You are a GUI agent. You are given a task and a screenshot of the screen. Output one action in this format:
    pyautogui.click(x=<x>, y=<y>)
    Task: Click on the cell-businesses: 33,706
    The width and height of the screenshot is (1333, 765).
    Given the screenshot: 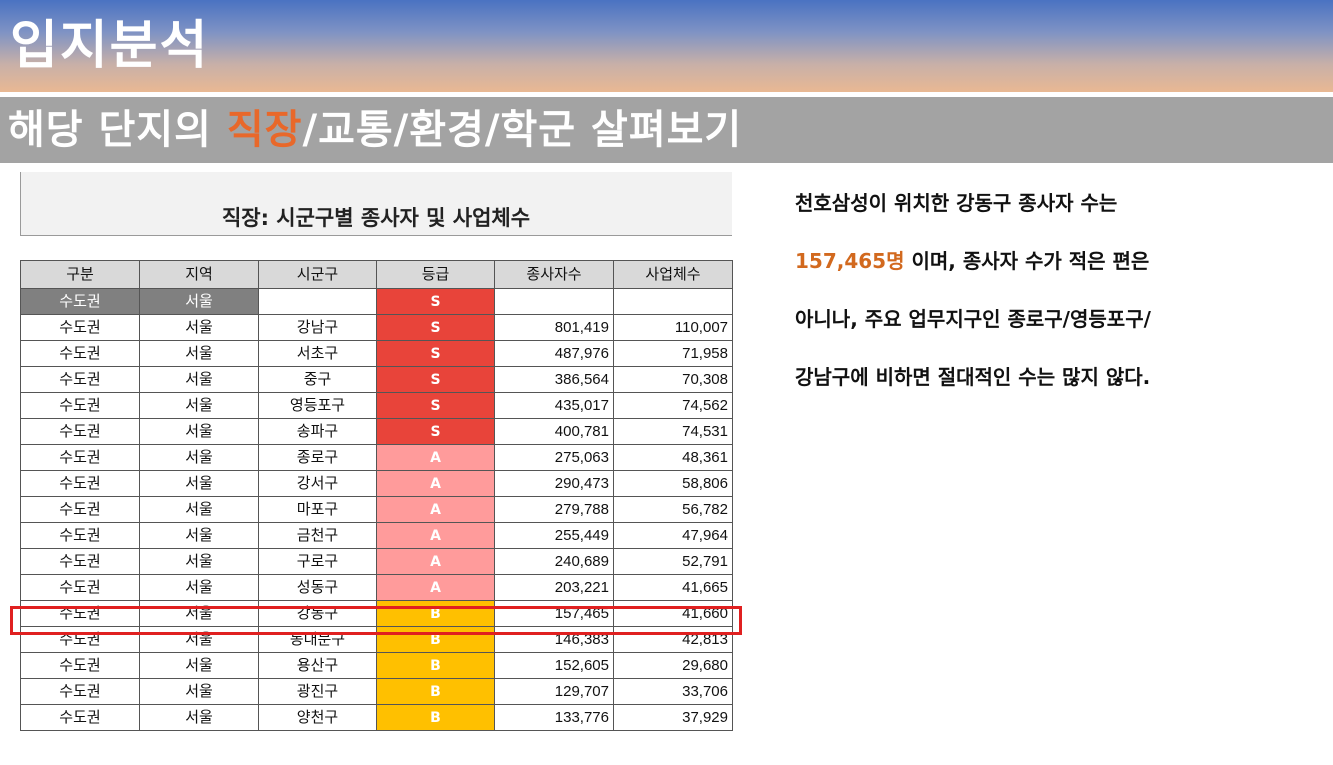 What is the action you would take?
    pyautogui.click(x=673, y=691)
    